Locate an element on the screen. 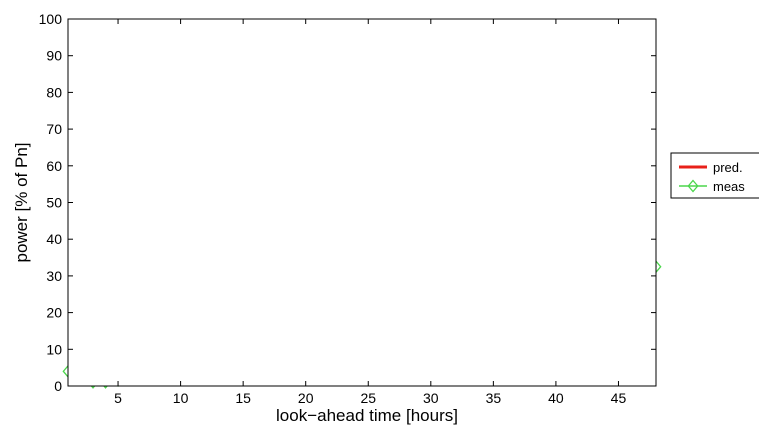  legend-label: pred. is located at coordinates (728, 167).